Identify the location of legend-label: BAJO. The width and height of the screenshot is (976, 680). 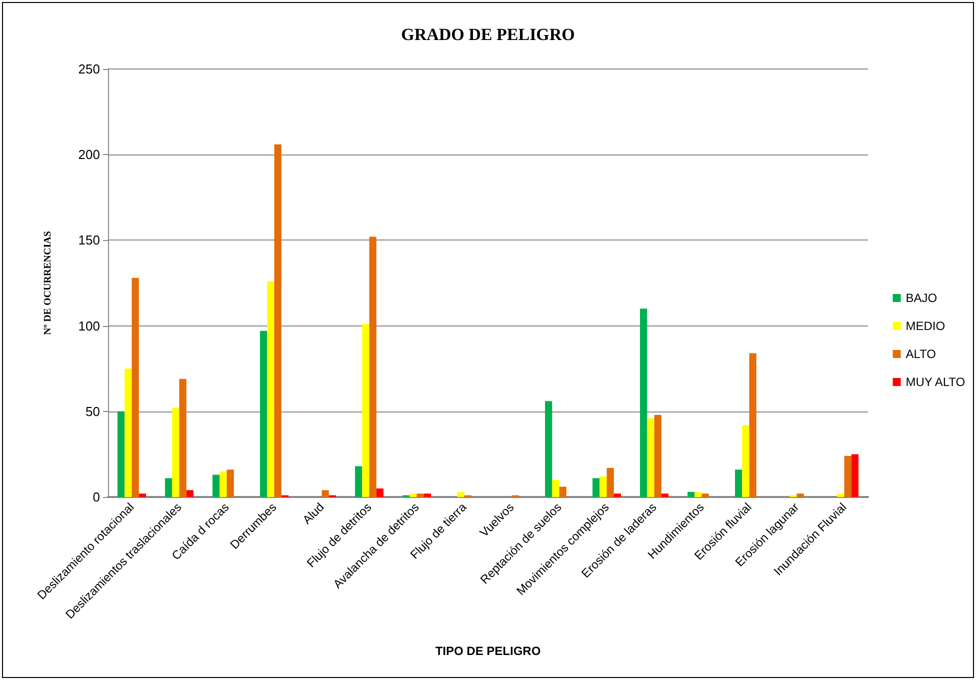
(922, 298).